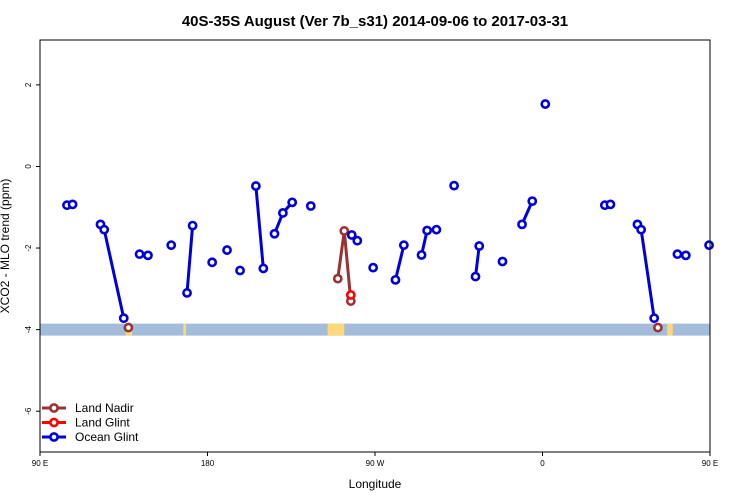  I want to click on legend-label: Land Glint, so click(102, 423).